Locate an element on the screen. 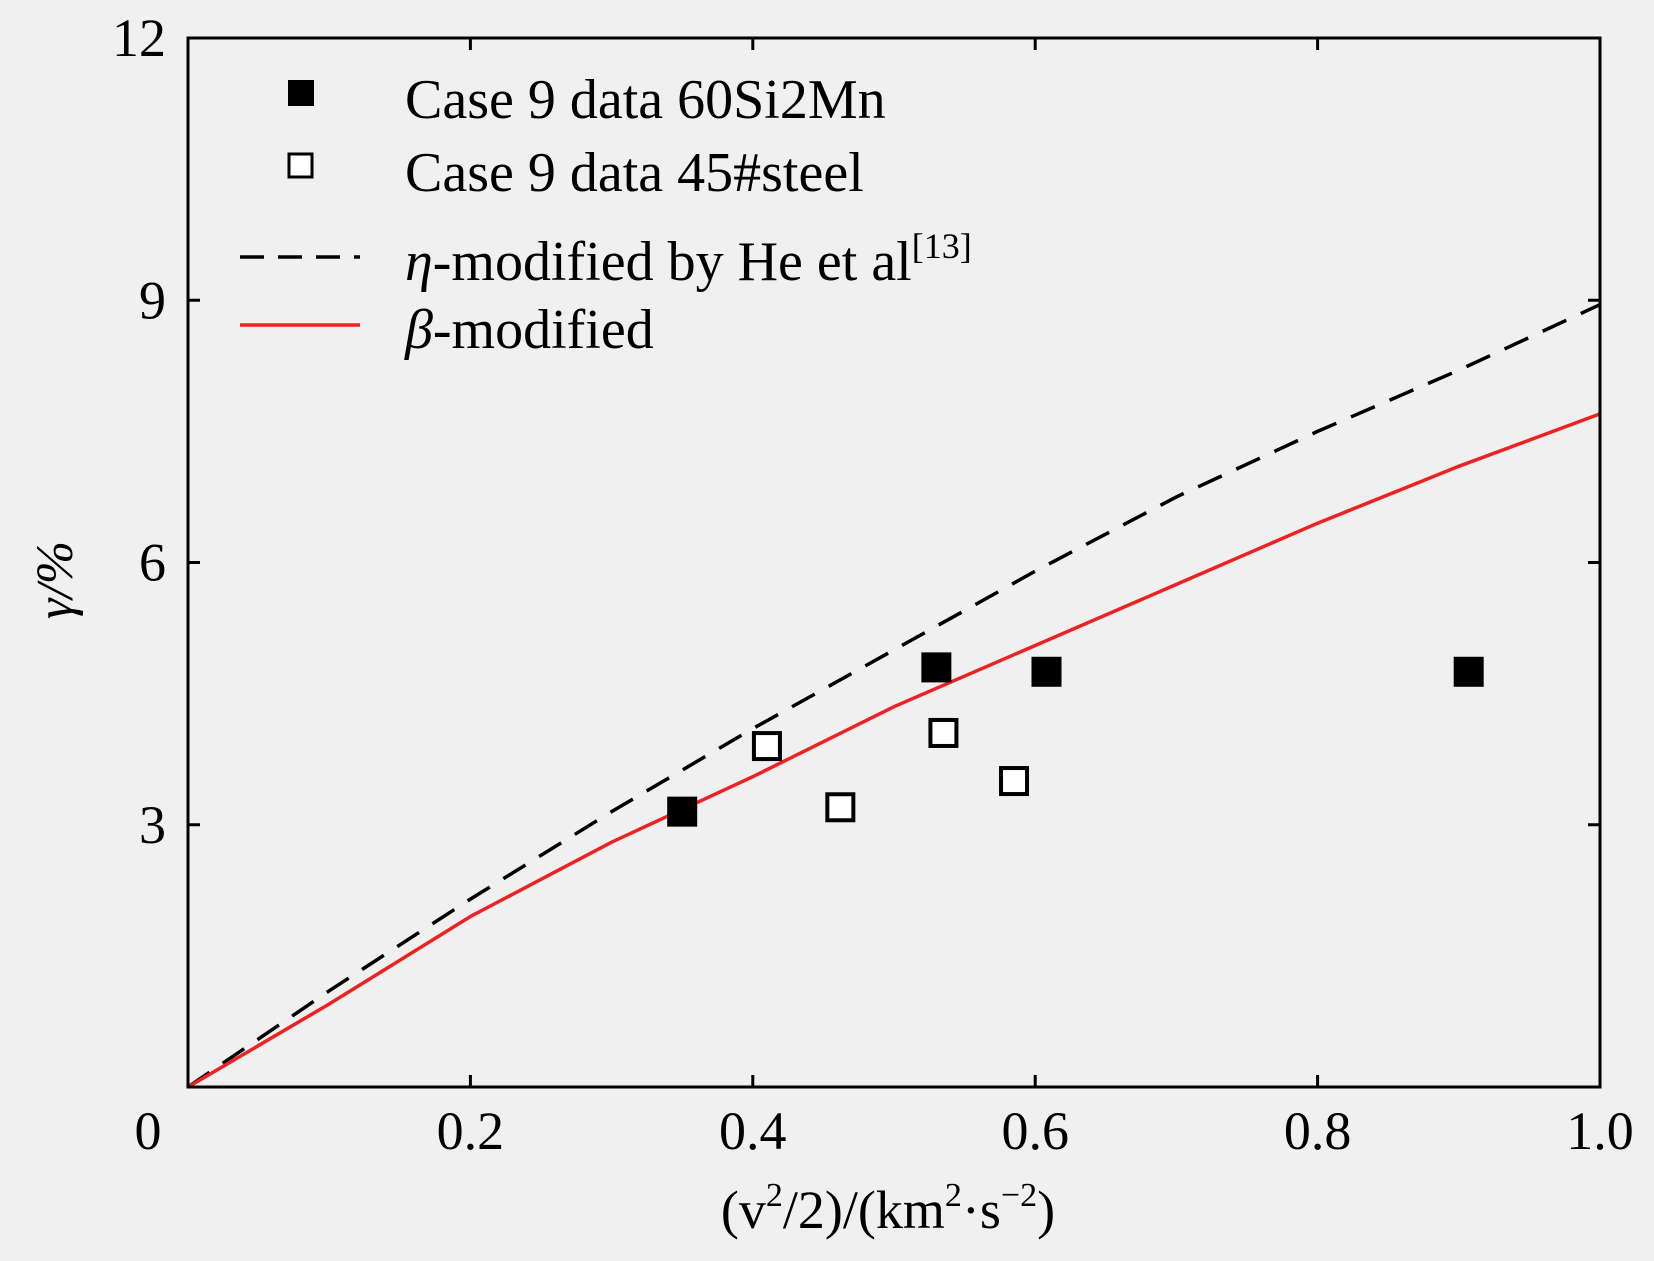  legend-label: Case 9 data 60Si2Mn is located at coordinates (645, 100).